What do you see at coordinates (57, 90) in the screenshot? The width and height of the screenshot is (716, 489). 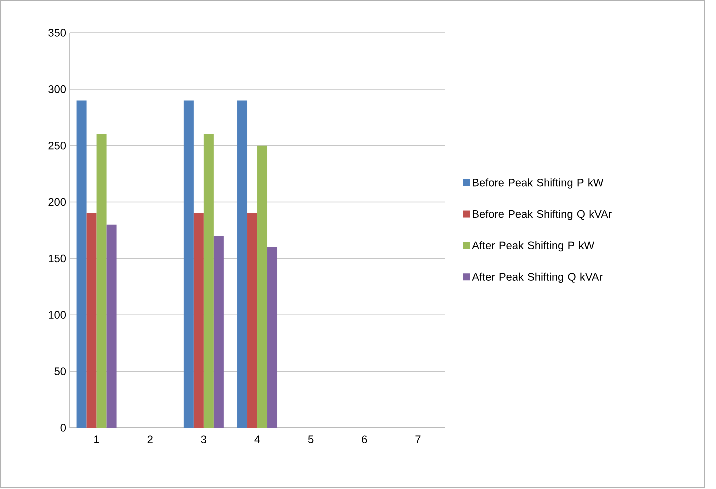 I see `y-tick-label: 300` at bounding box center [57, 90].